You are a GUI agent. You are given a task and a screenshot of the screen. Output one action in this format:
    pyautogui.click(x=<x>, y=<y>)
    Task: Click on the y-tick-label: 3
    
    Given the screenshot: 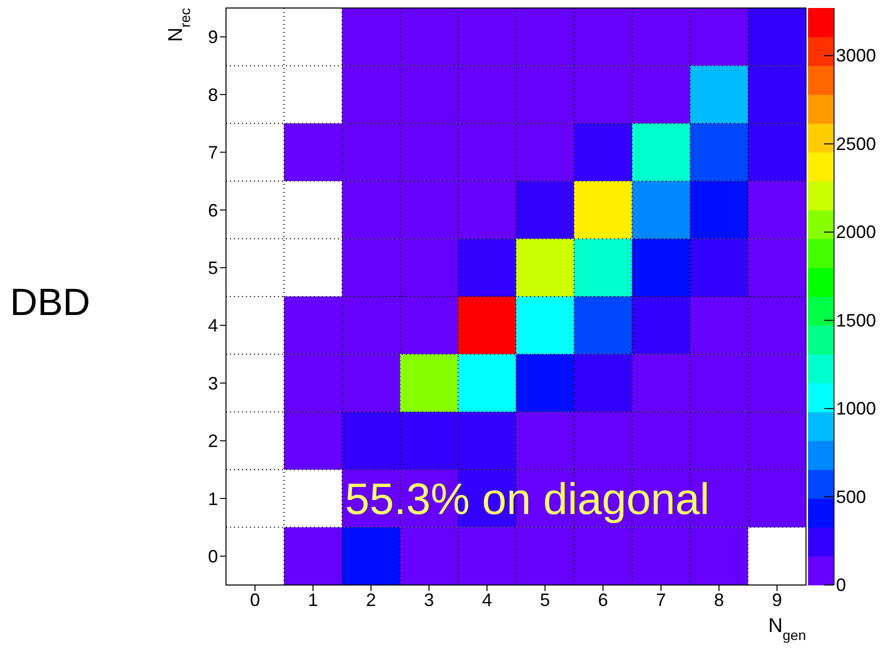 What is the action you would take?
    pyautogui.click(x=213, y=383)
    